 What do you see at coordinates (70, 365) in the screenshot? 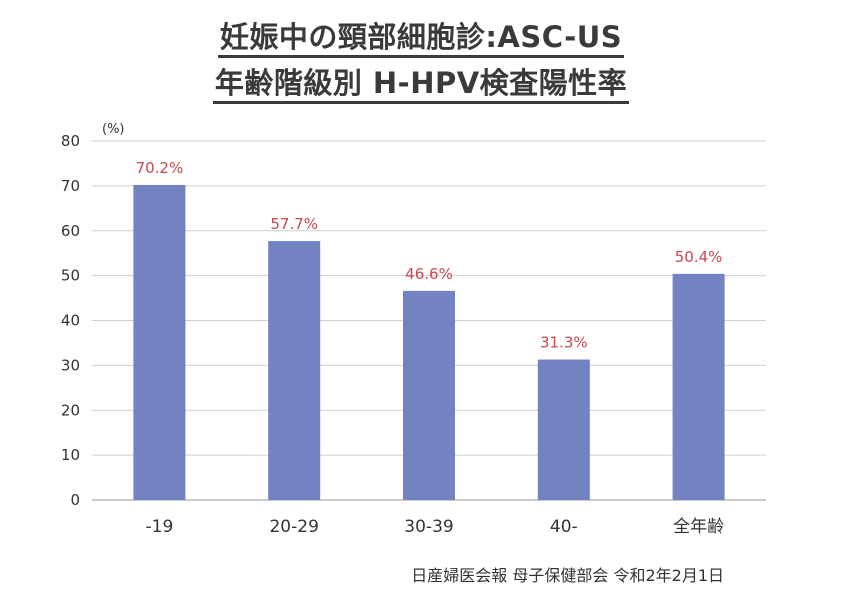
I see `y-tick-label: 30` at bounding box center [70, 365].